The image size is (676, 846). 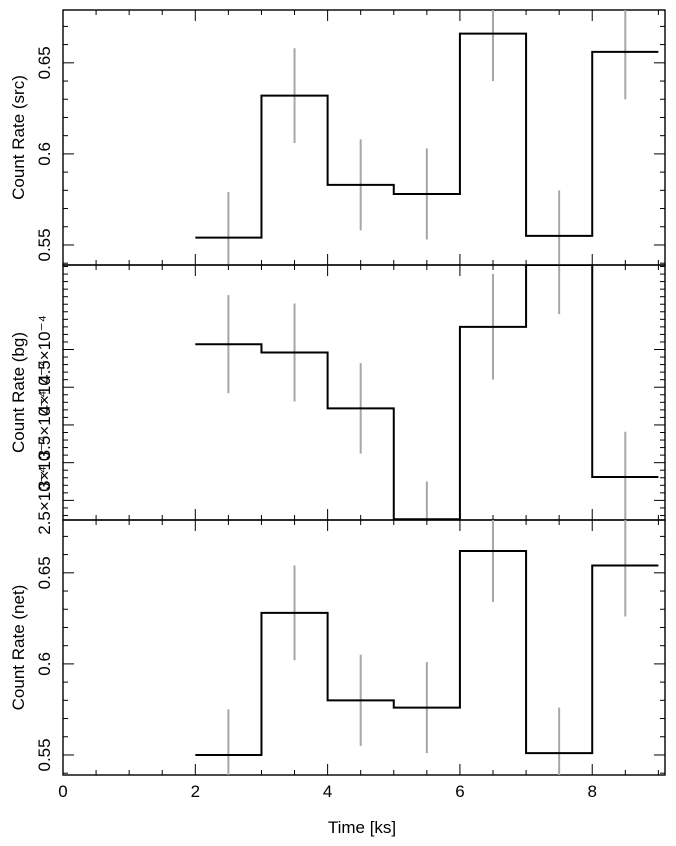 I want to click on y-tick-label: 3×10⁻⁴, so click(x=44, y=462).